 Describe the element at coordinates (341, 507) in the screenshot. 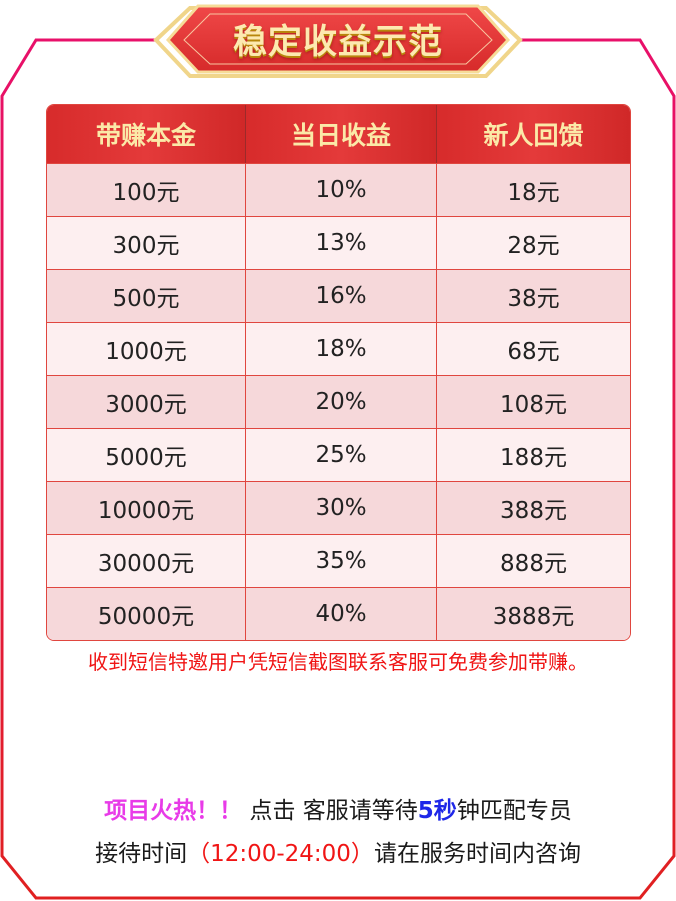

I see `cell-daily-yield: 30%` at that location.